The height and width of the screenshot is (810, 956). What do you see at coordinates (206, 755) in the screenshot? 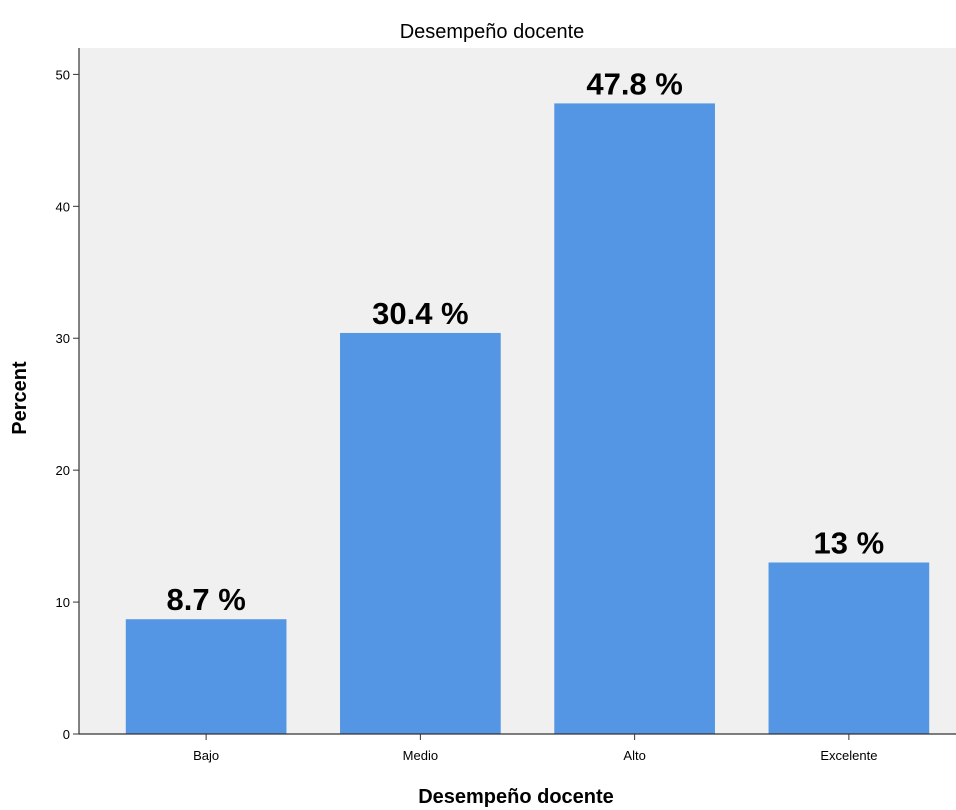
I see `x-tick-label-bajo: Bajo` at bounding box center [206, 755].